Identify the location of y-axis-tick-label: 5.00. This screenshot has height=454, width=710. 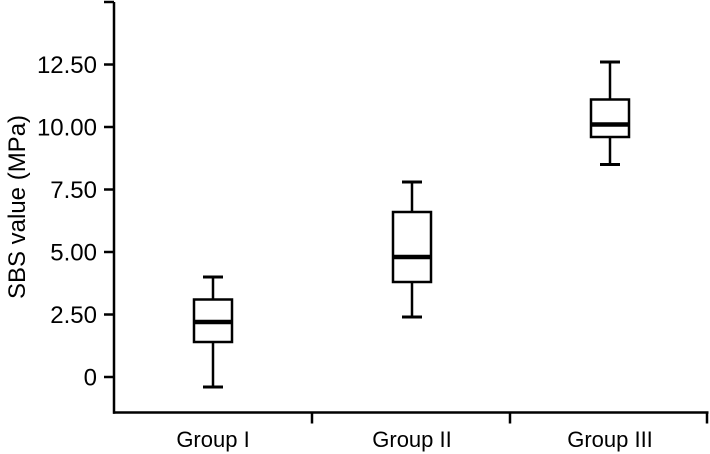
(73, 252).